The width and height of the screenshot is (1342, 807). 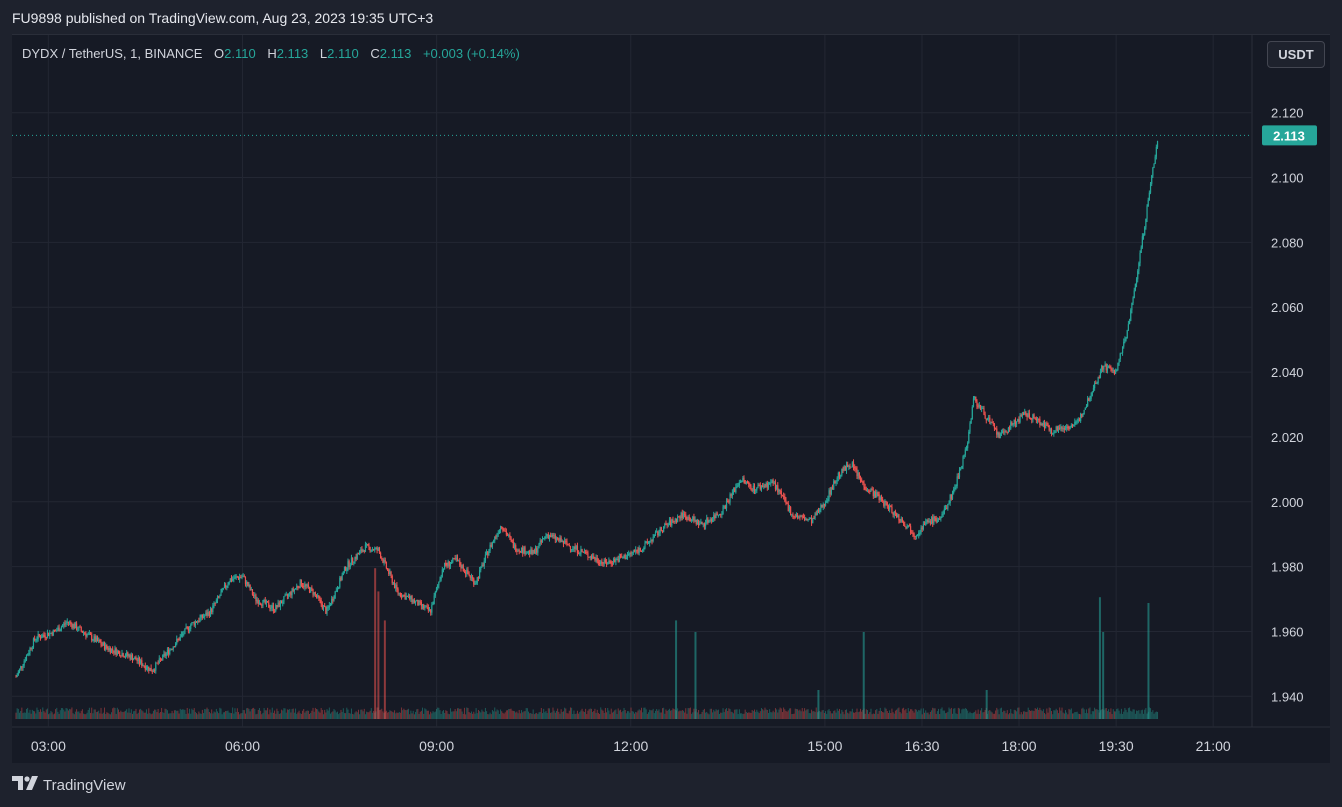 I want to click on footer-brand: TradingView, so click(x=84, y=785).